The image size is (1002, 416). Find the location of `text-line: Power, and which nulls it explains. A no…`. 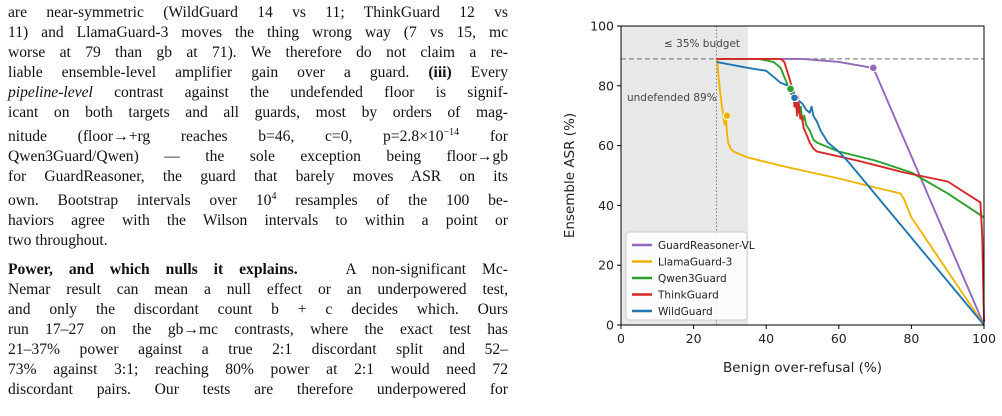

text-line: Power, and which nulls it explains. A no… is located at coordinates (258, 270).